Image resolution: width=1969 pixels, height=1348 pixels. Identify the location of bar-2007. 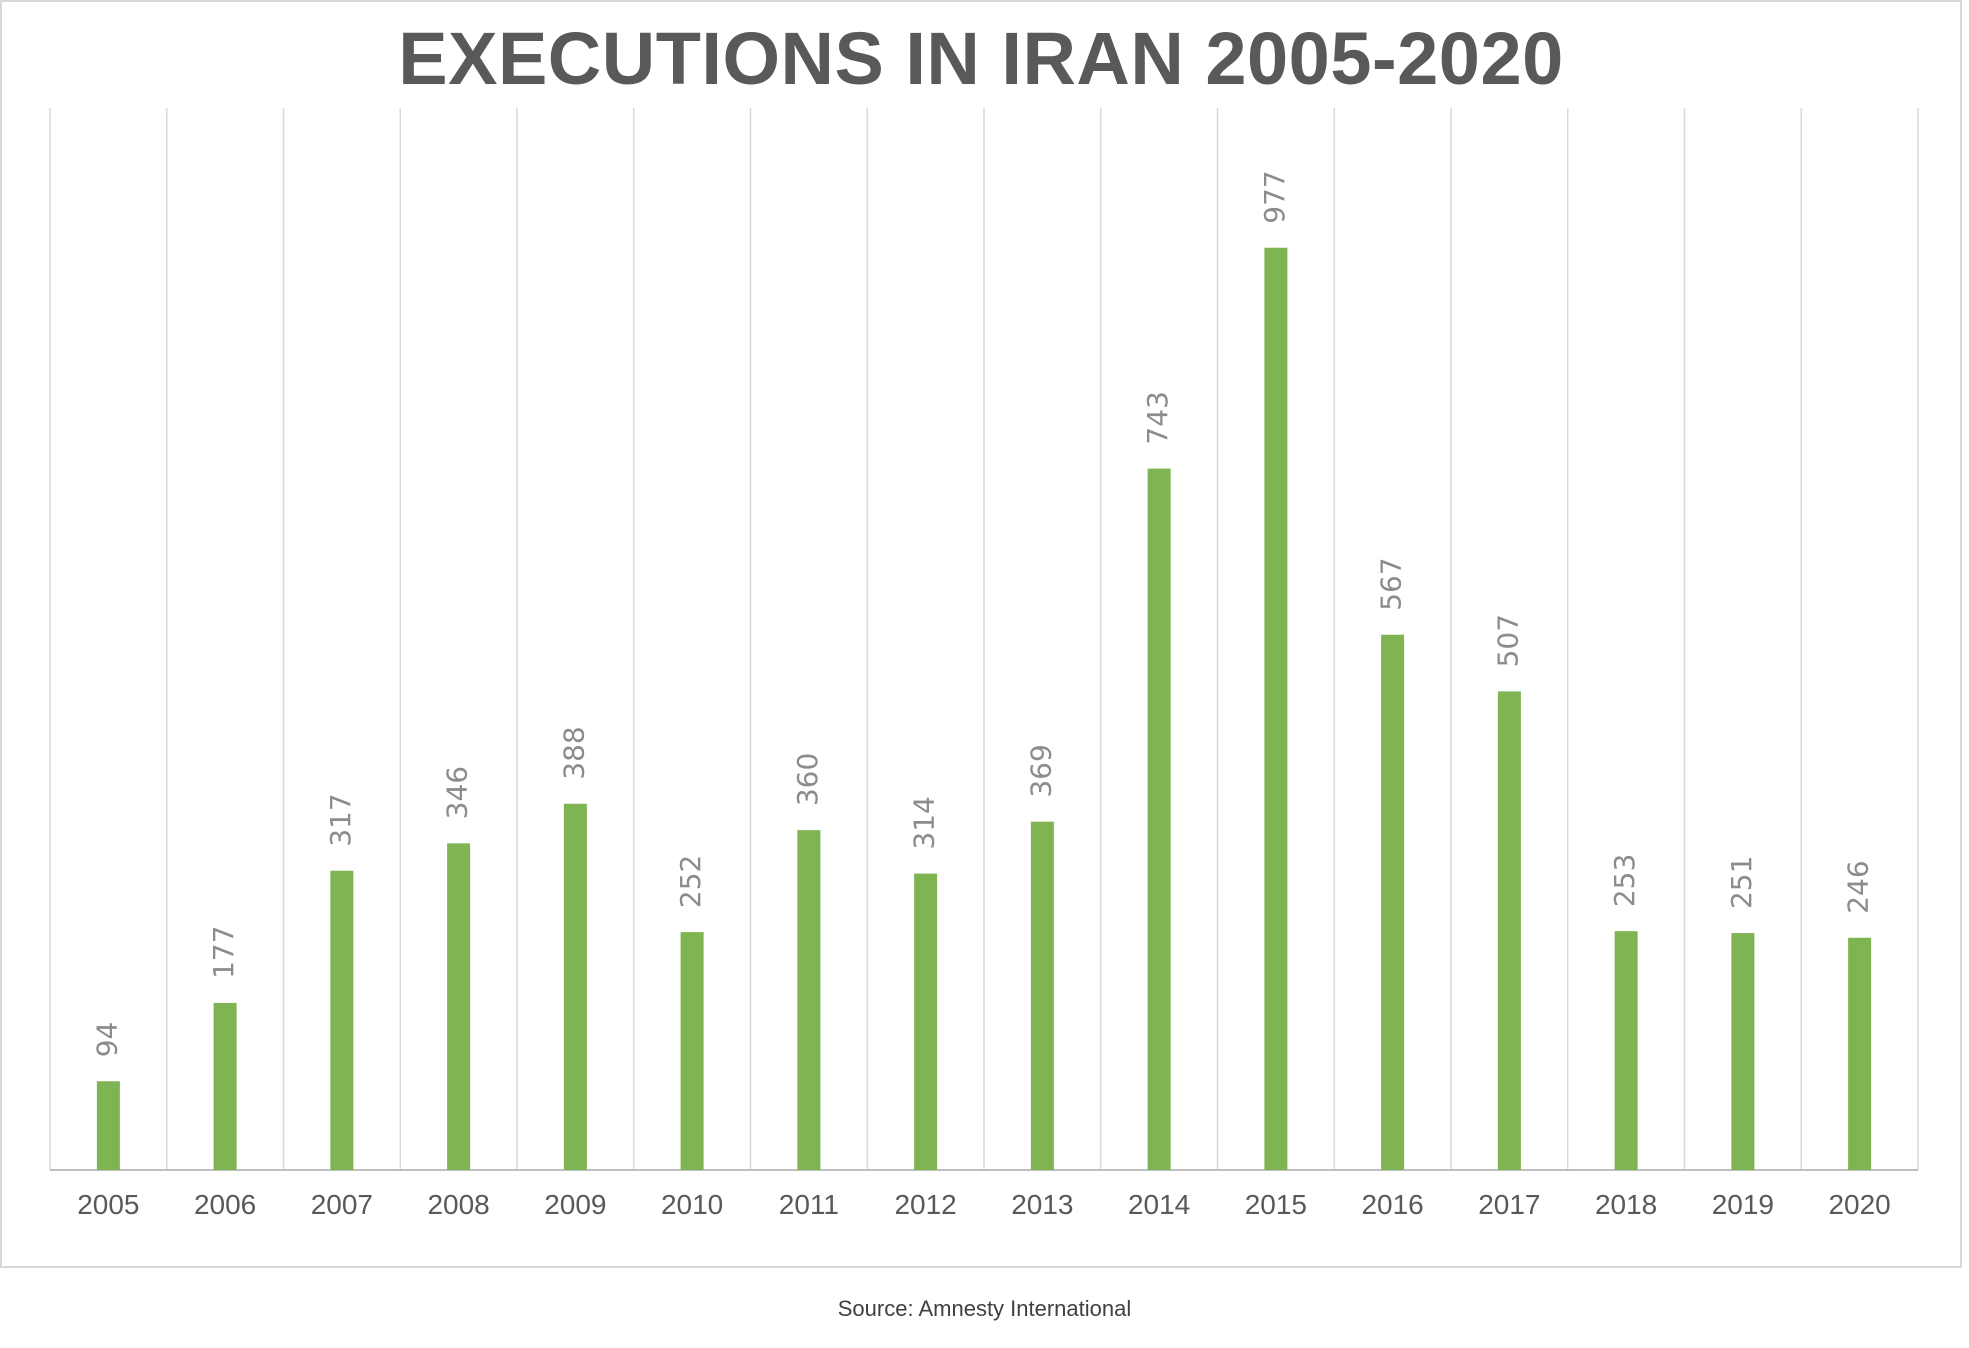
(342, 1020).